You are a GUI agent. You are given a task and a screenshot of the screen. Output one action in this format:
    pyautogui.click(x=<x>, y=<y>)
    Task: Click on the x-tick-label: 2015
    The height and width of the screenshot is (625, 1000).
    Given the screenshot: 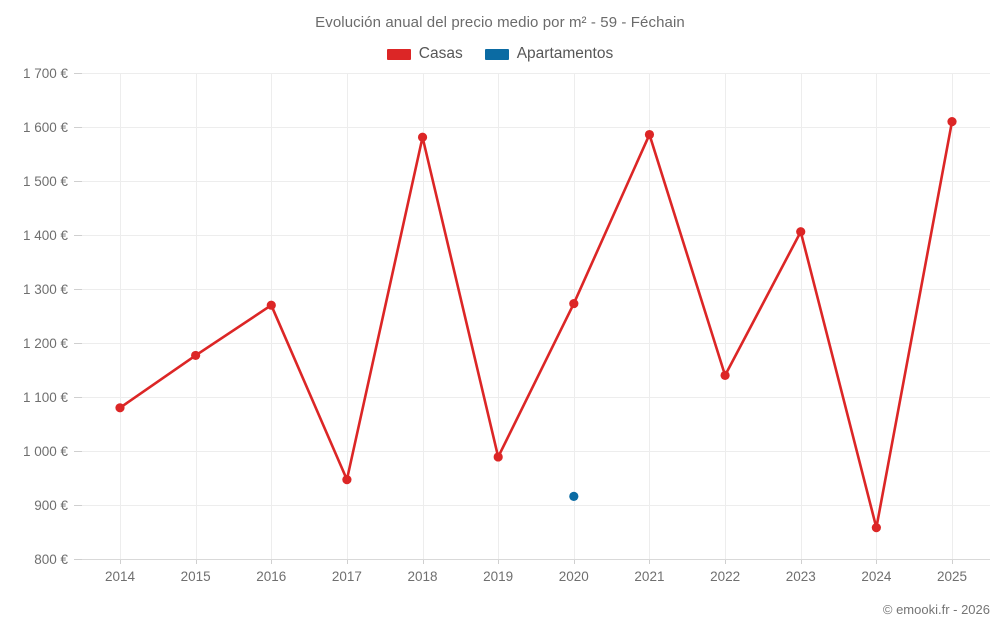 What is the action you would take?
    pyautogui.click(x=196, y=576)
    